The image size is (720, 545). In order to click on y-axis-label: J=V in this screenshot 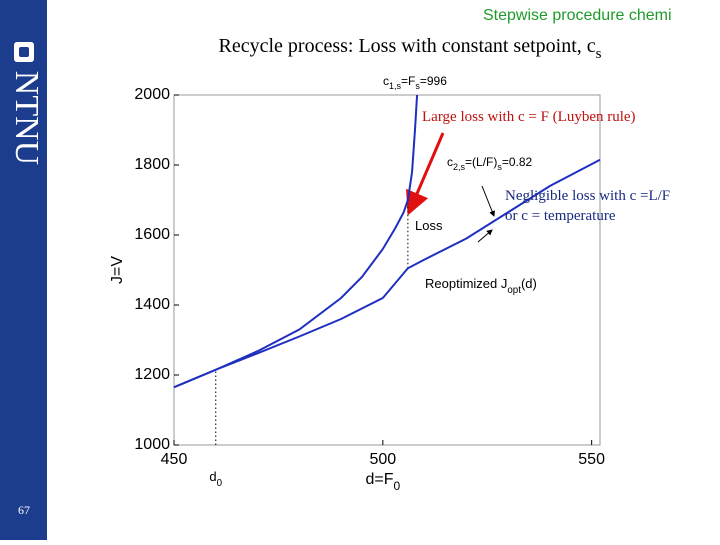, I will do `click(117, 270)`.